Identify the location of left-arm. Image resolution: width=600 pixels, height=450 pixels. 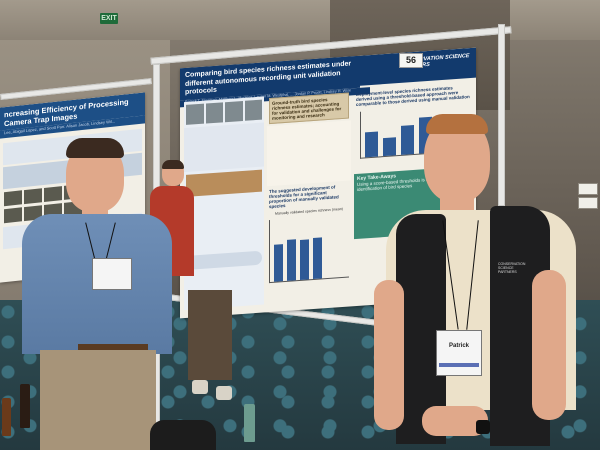
(389, 355).